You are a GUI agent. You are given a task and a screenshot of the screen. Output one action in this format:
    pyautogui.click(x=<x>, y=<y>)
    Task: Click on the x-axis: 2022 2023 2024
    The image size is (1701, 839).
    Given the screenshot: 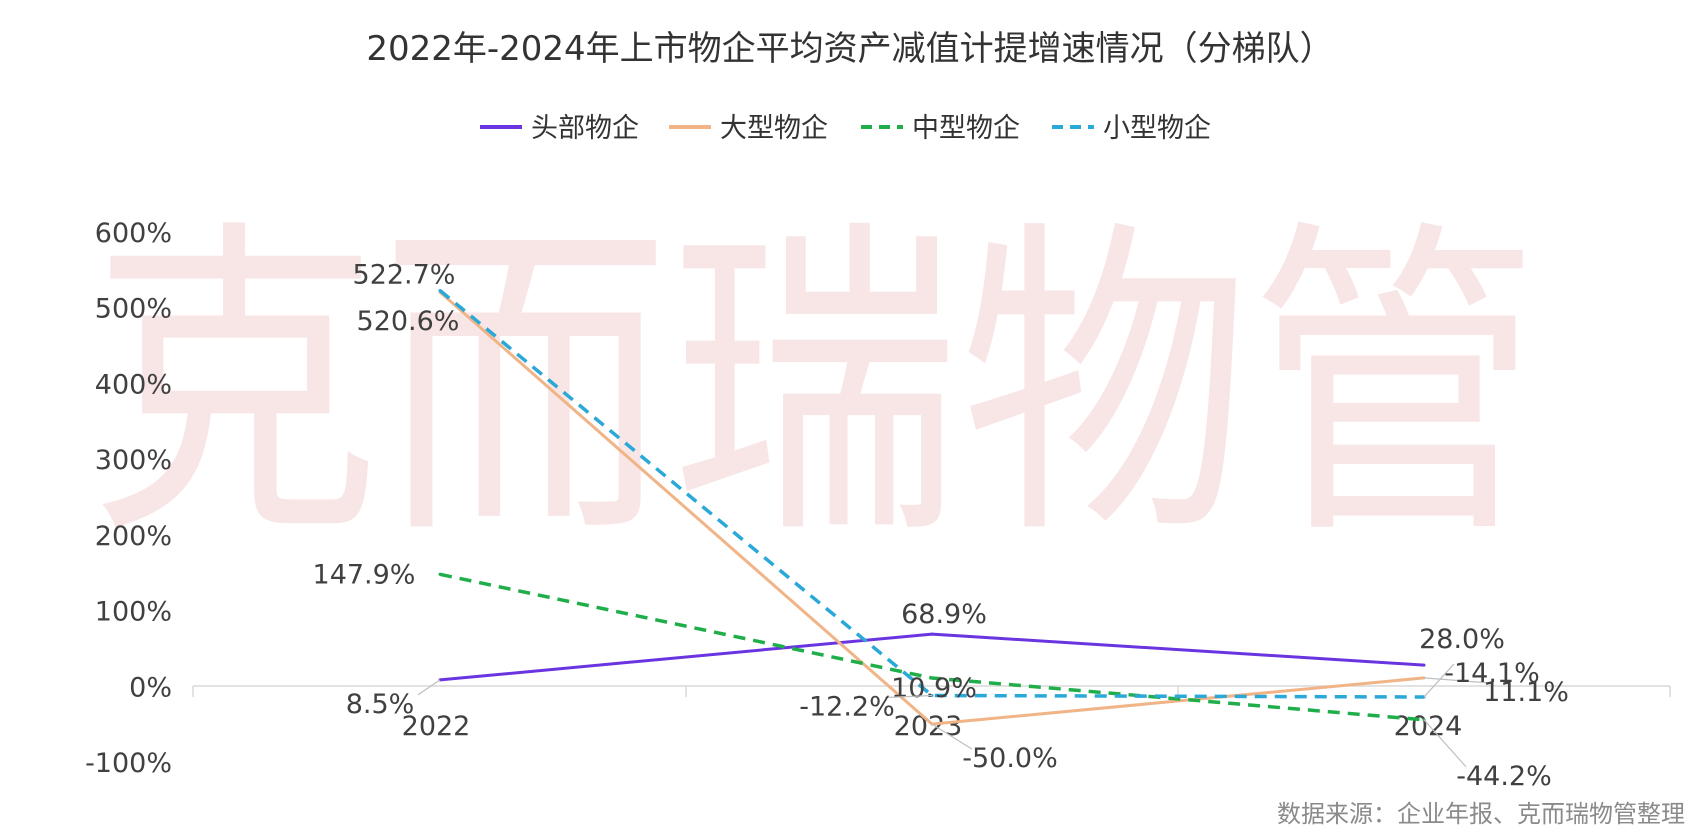 What is the action you would take?
    pyautogui.click(x=931, y=714)
    